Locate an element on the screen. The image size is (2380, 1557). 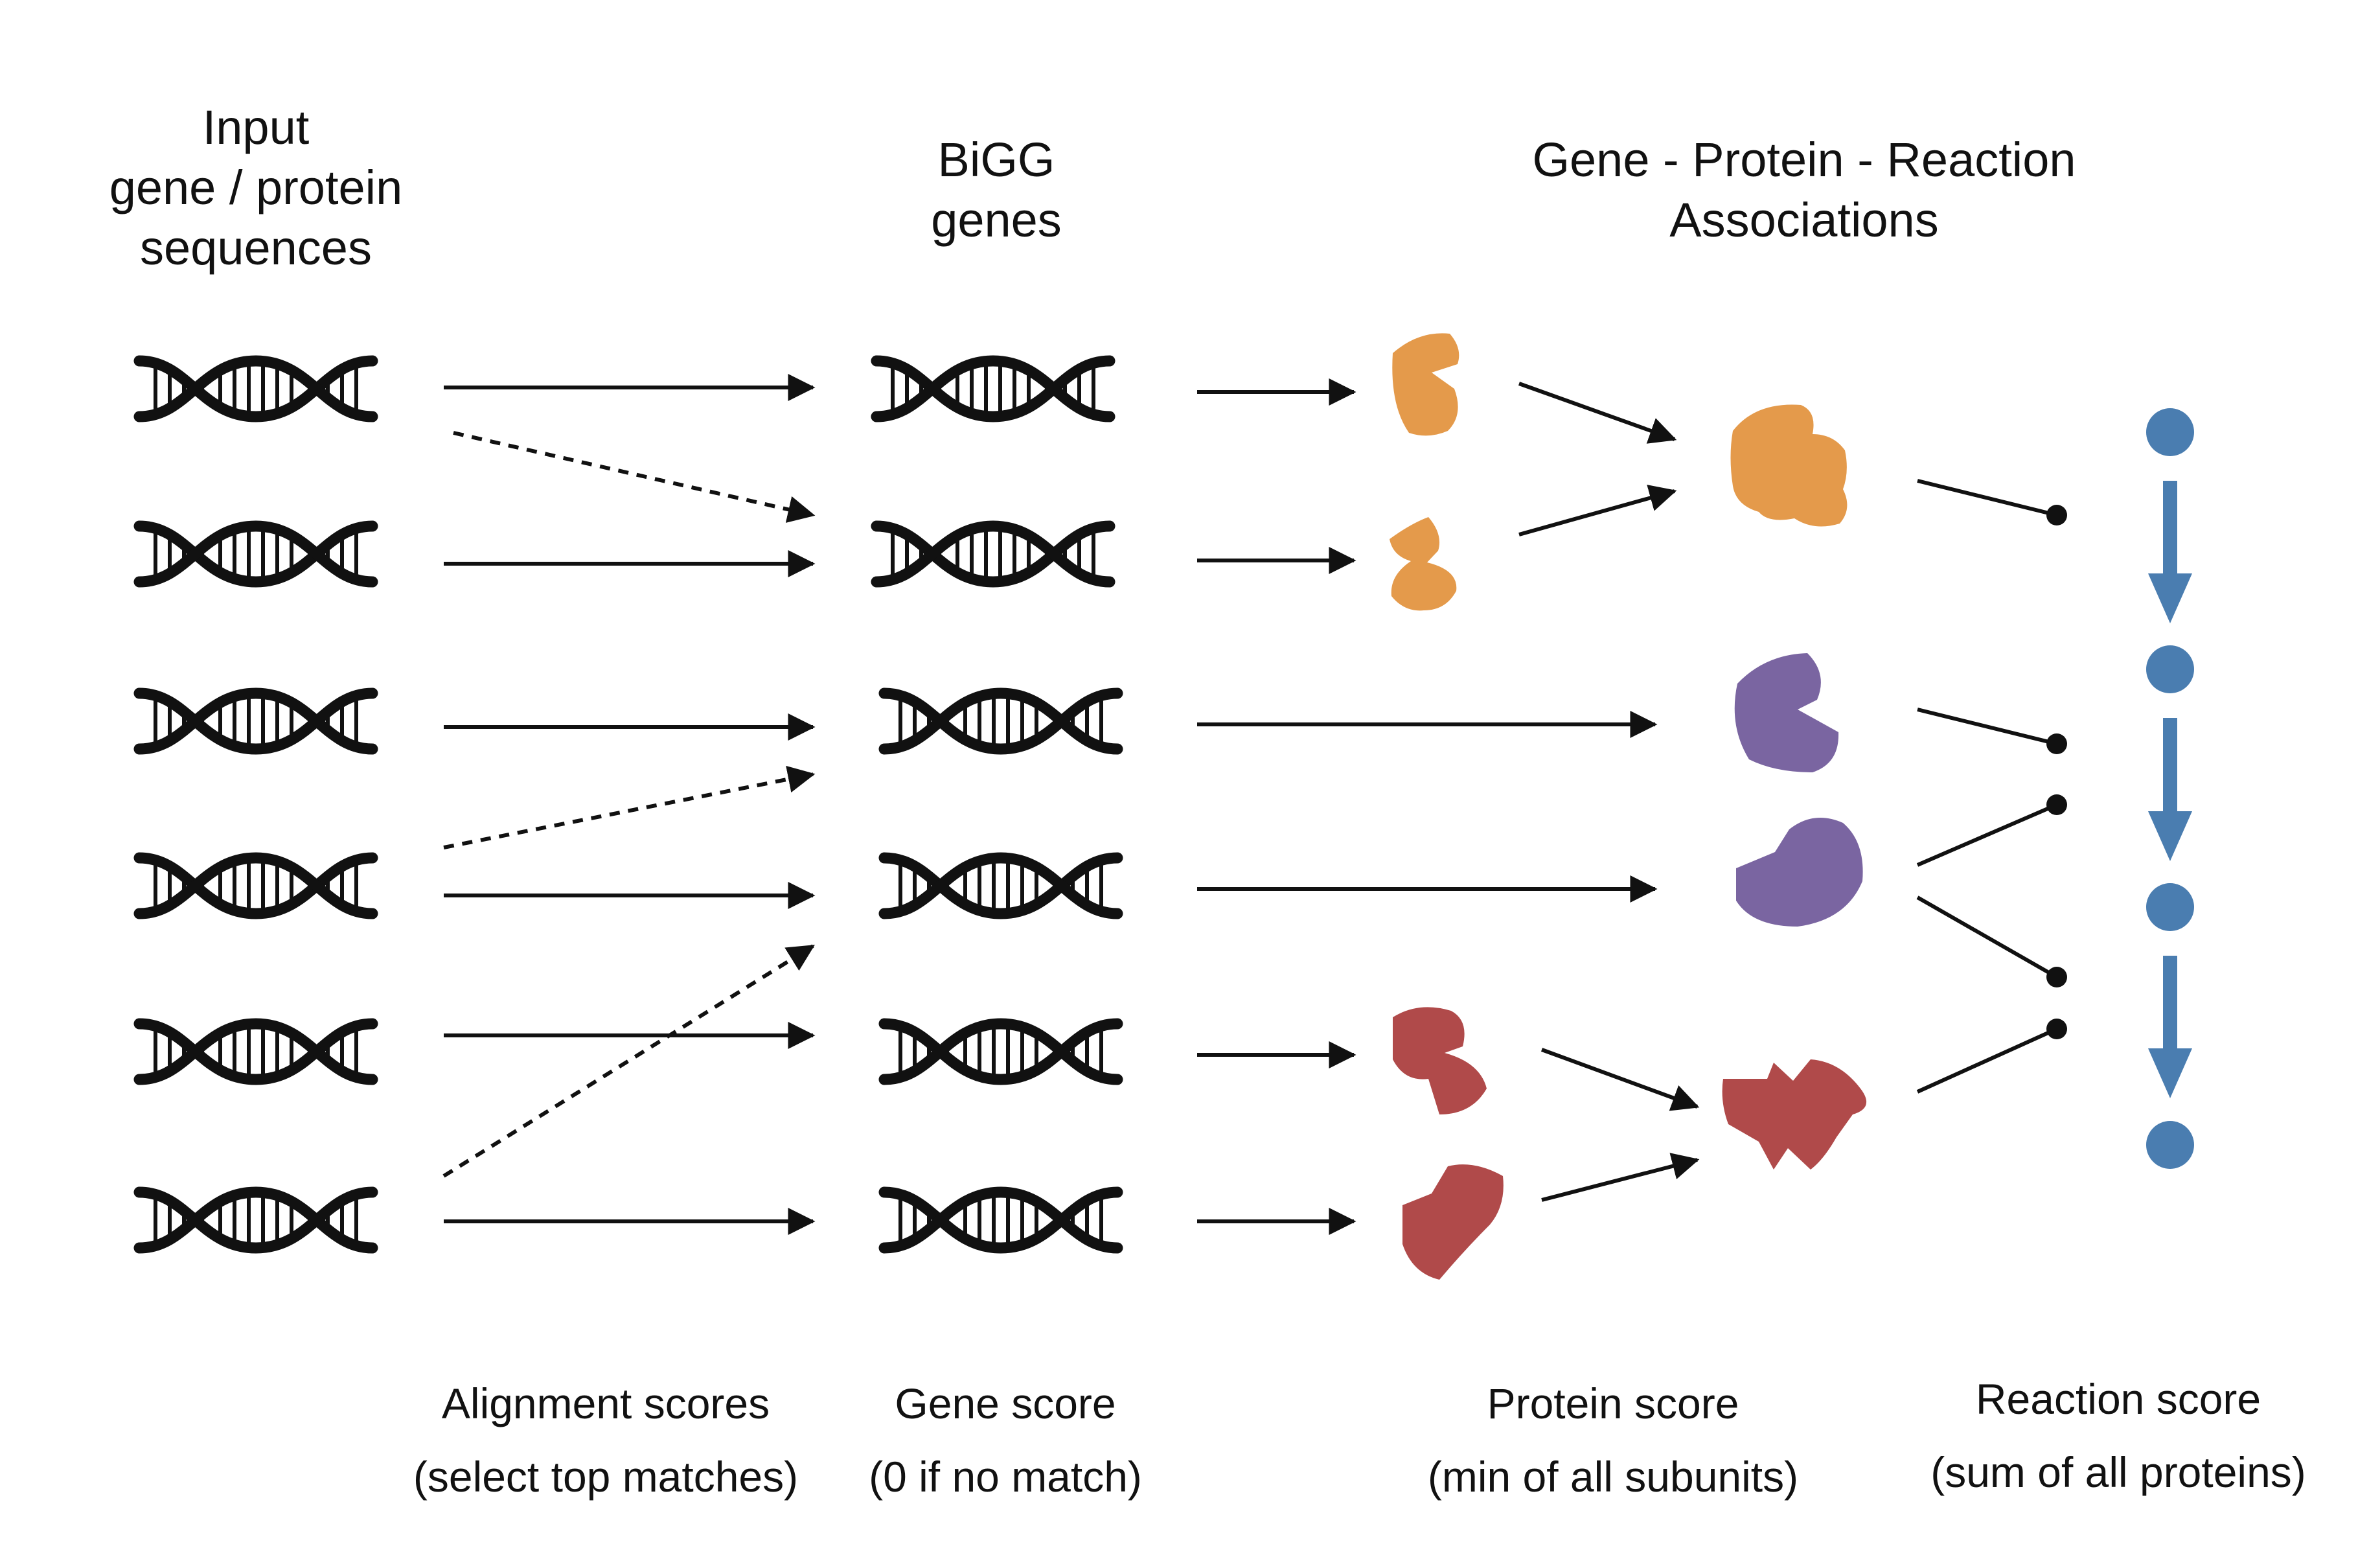
caption-subtitle: (min of all subunits) is located at coordinates (1613, 1477).